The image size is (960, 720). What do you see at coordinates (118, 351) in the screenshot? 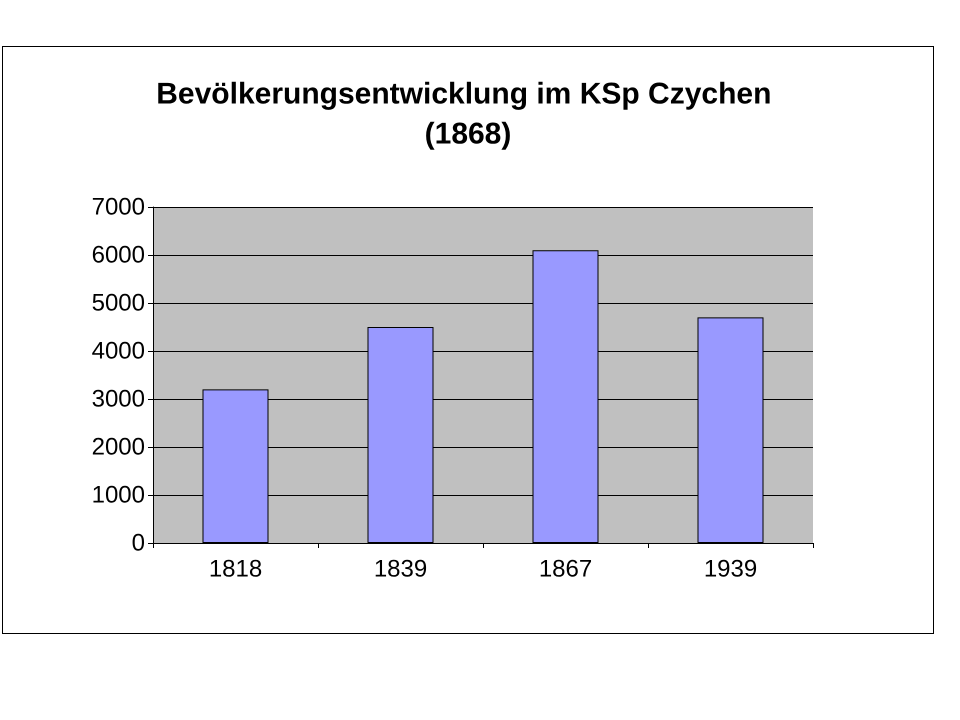
I see `y-tick-label: 4000` at bounding box center [118, 351].